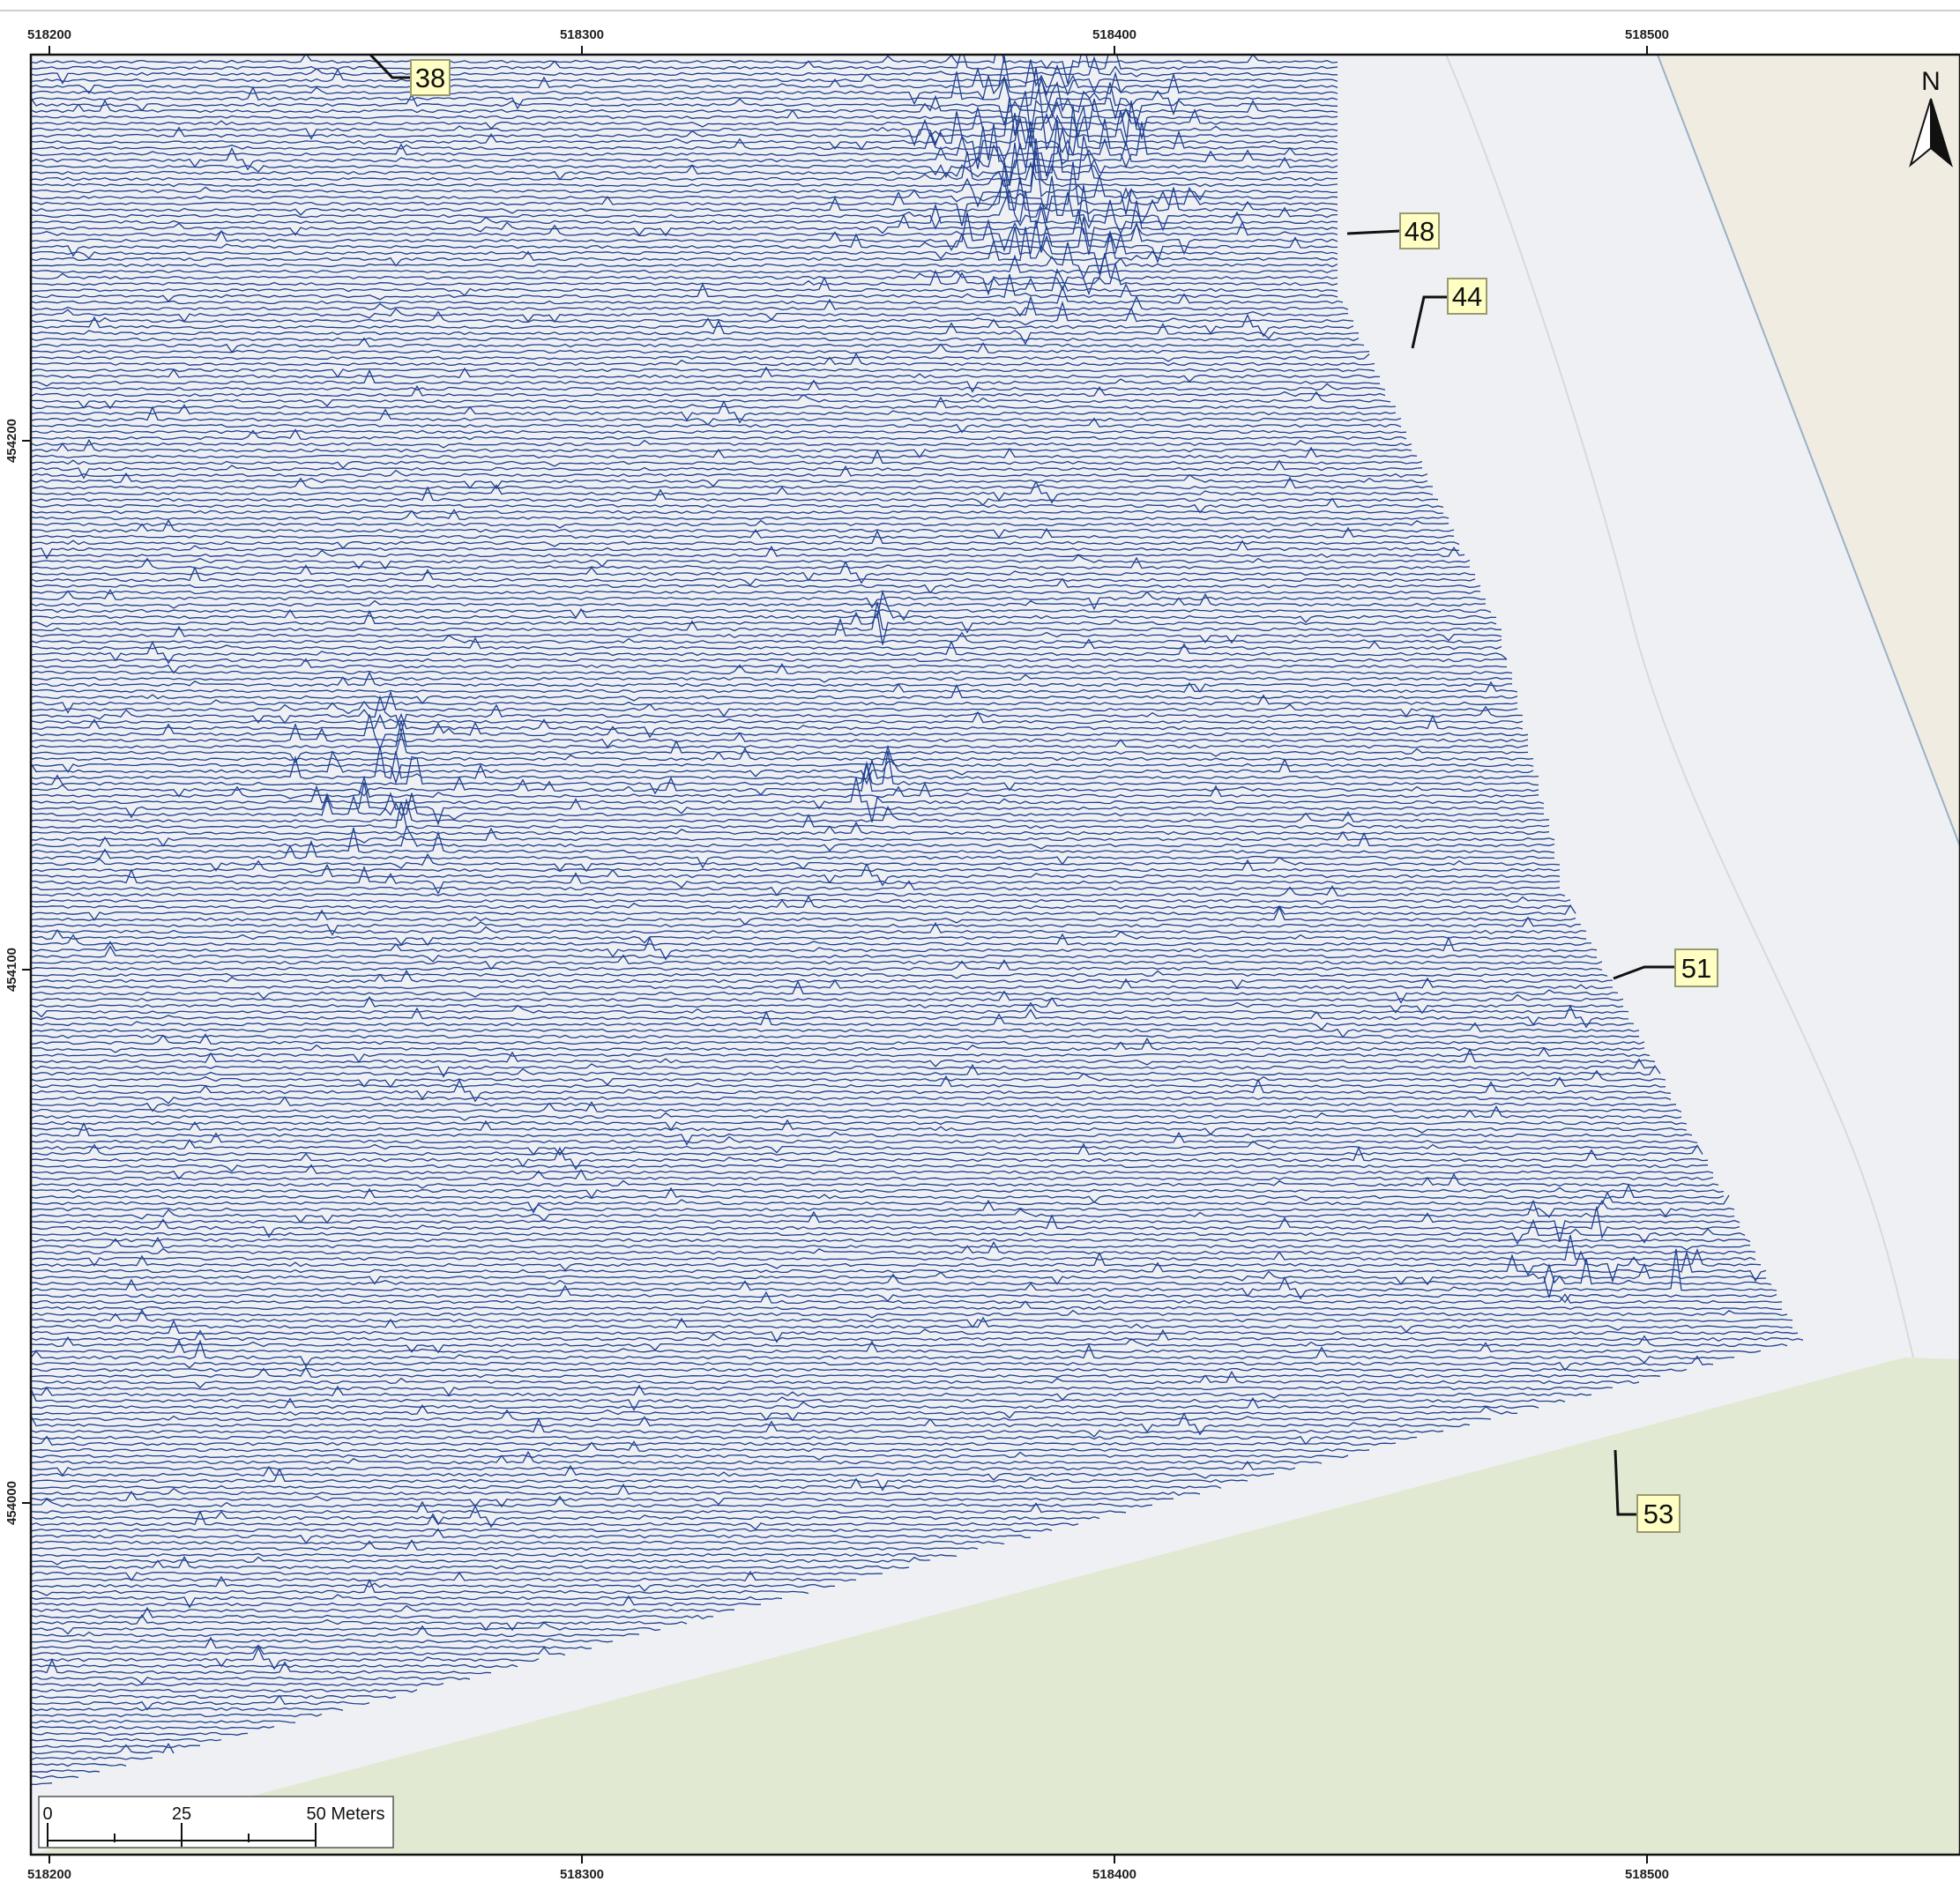 The image size is (1960, 1882). What do you see at coordinates (1449, 314) in the screenshot?
I see `anomaly-label-44: 44` at bounding box center [1449, 314].